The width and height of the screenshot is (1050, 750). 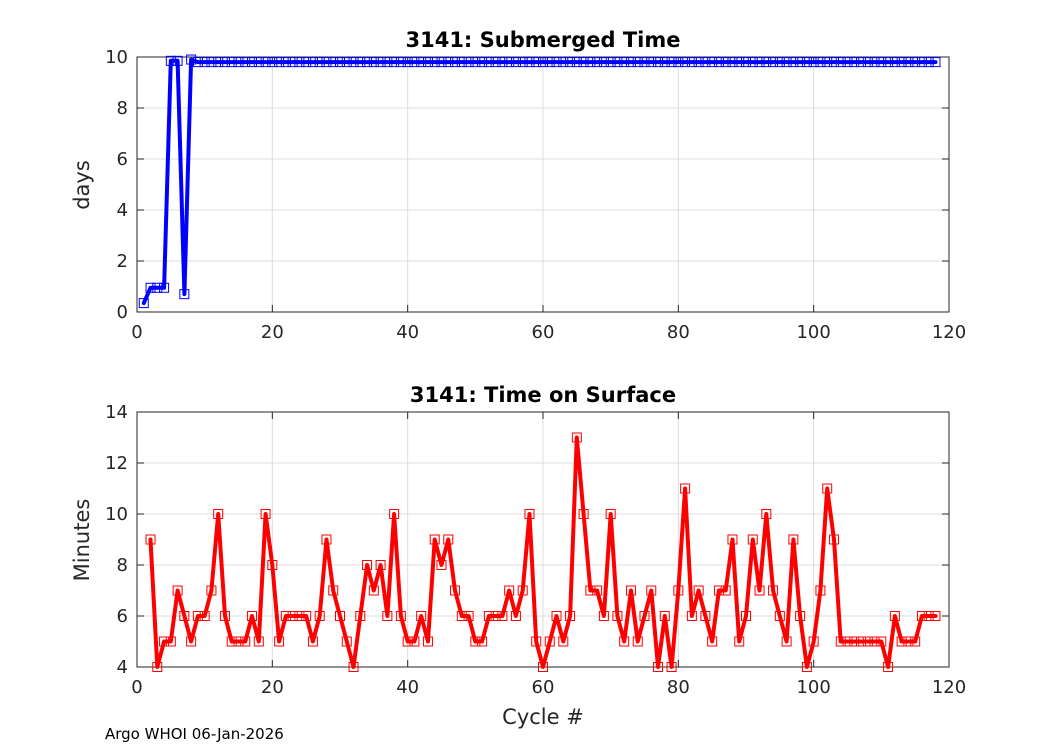 I want to click on y-tick-label: 2, so click(x=122, y=261).